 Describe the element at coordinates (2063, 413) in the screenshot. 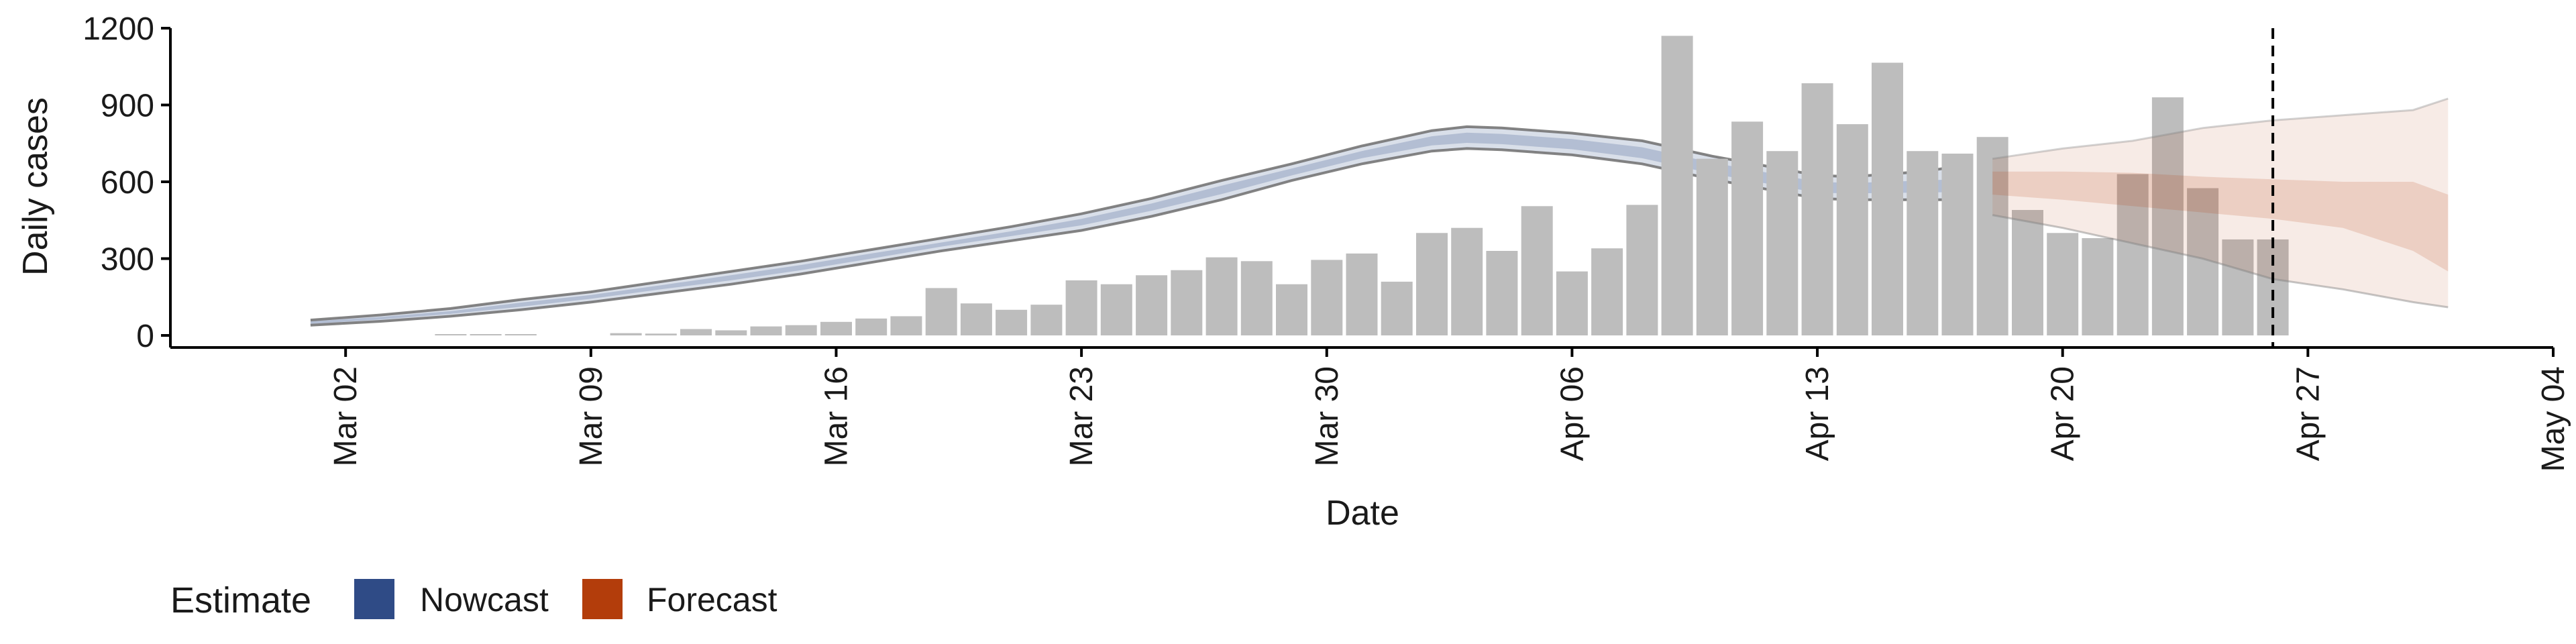

I see `x-tick-label-2020-04-20: Apr 20` at that location.